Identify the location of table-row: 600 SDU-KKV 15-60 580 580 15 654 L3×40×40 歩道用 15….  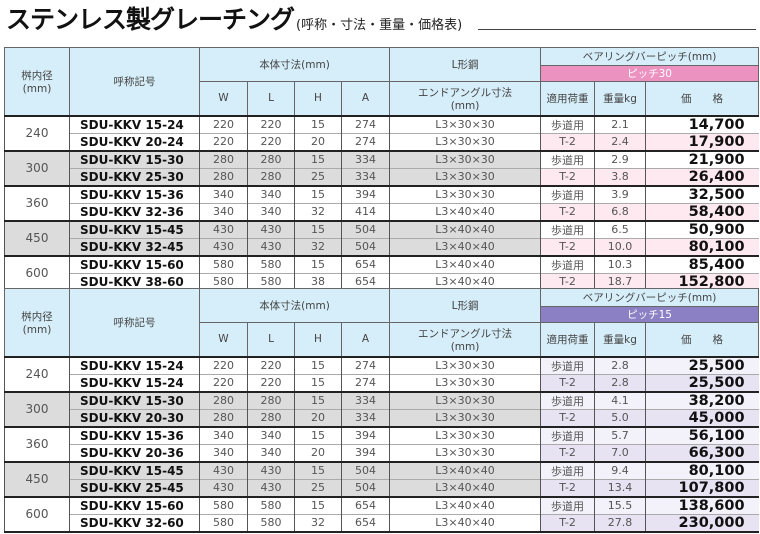
(381, 514).